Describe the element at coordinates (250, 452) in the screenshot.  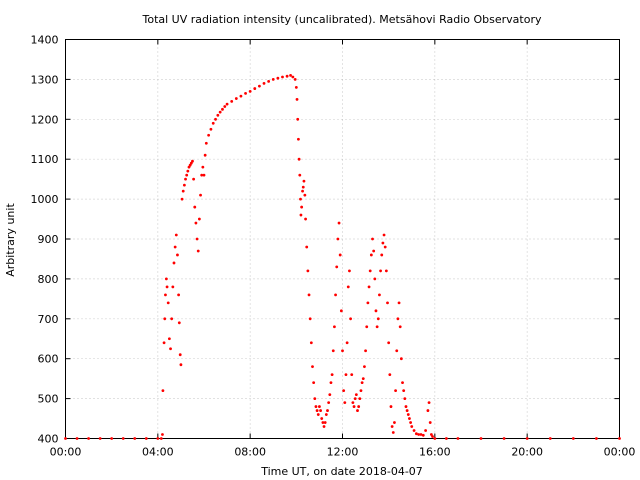
I see `x-tick-label: 08:00` at that location.